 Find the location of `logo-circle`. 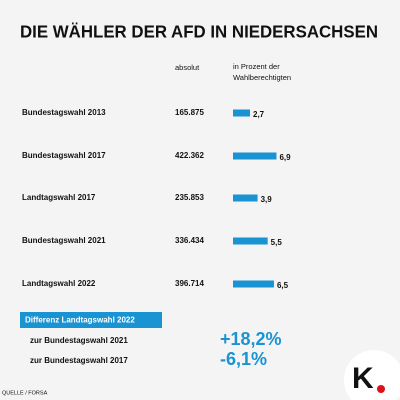

logo-circle is located at coordinates (372, 375).